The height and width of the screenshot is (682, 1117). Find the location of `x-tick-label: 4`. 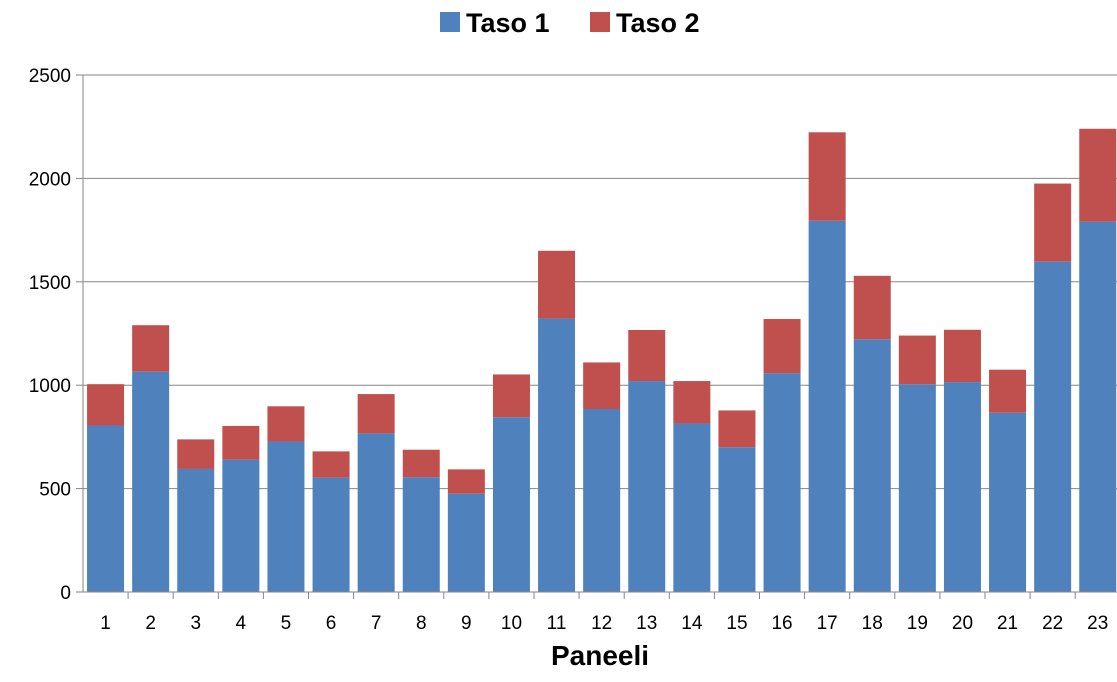

x-tick-label: 4 is located at coordinates (241, 623).